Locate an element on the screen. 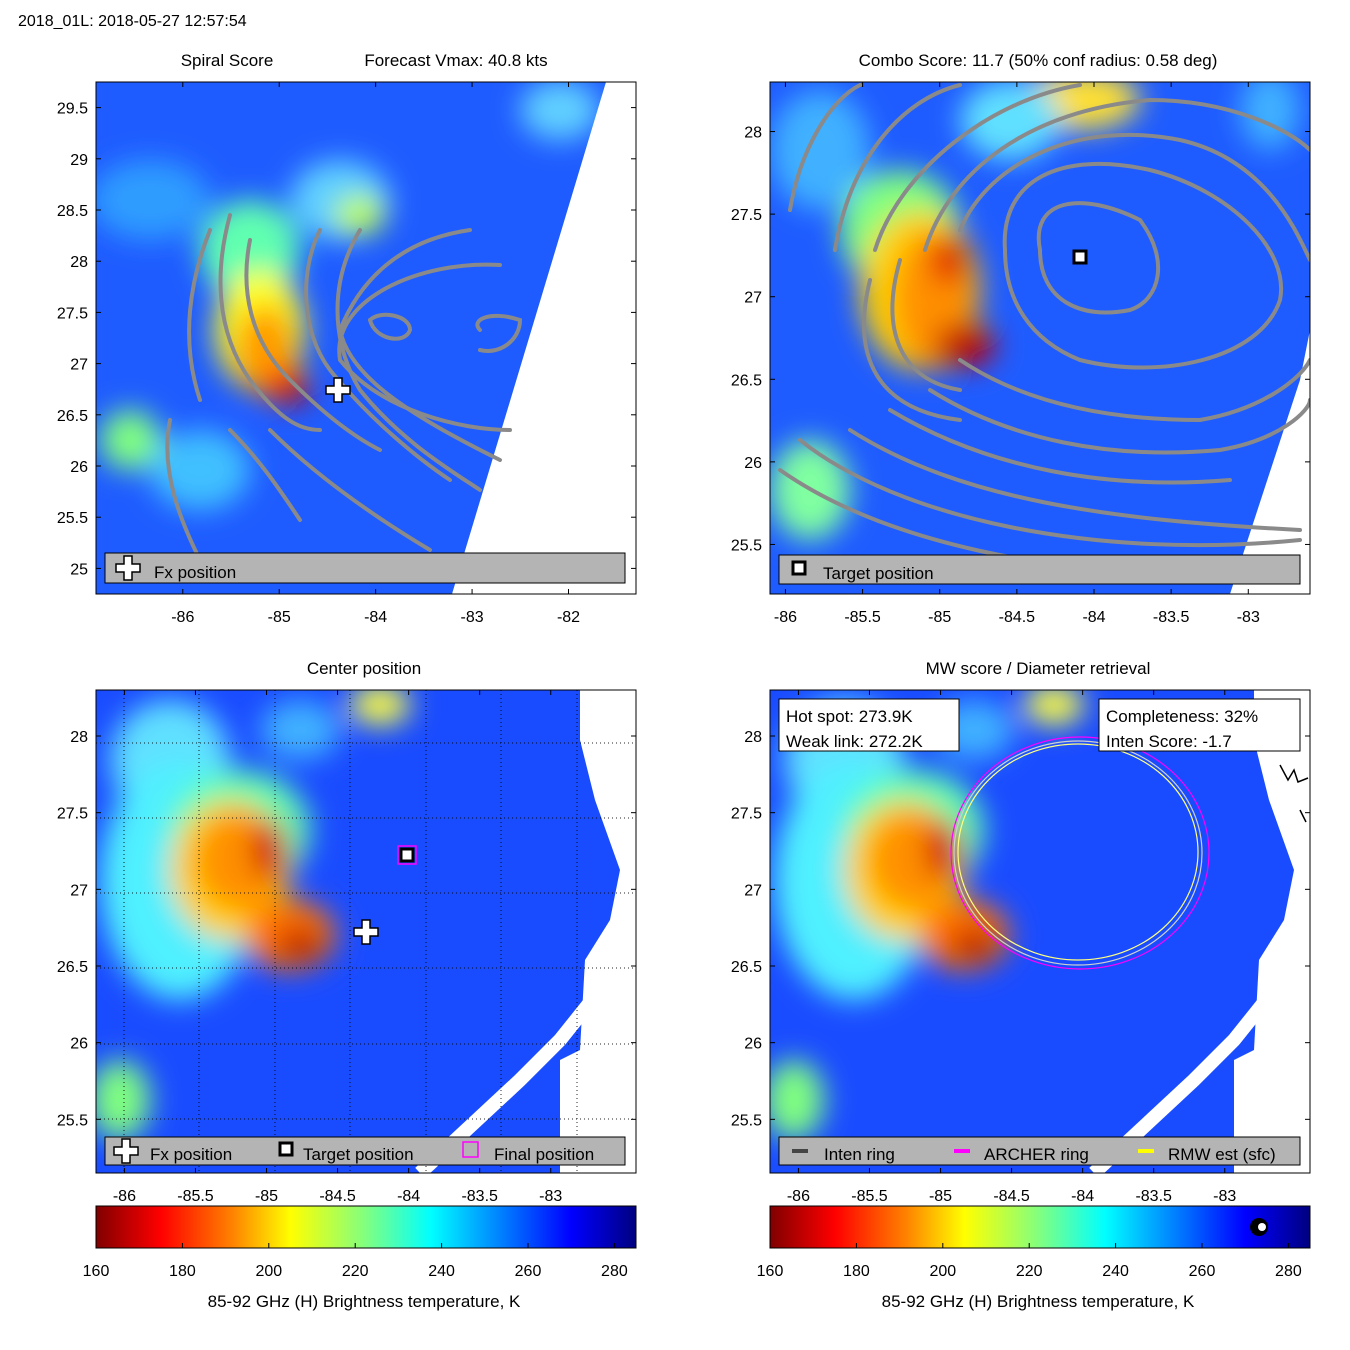 The image size is (1350, 1350). hot-spot-text: Hot spot: 273.9K is located at coordinates (849, 716).